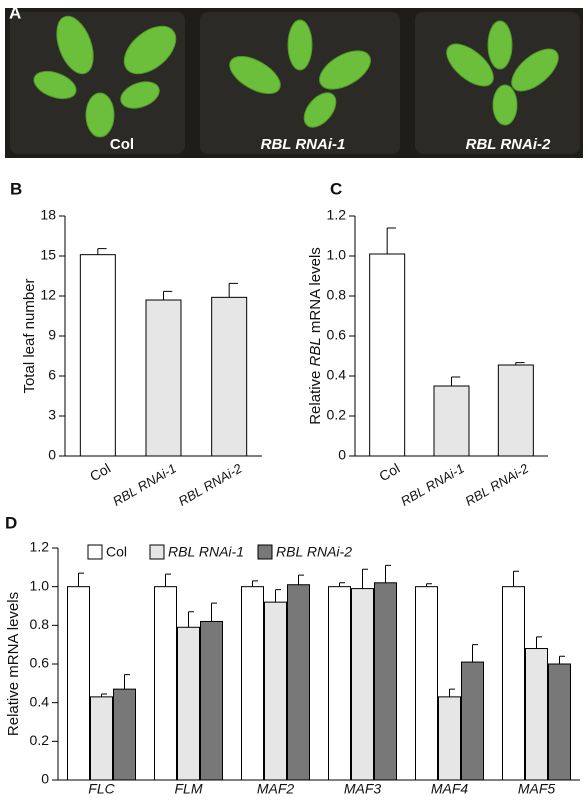  What do you see at coordinates (15, 12) in the screenshot?
I see `panel-letter: A` at bounding box center [15, 12].